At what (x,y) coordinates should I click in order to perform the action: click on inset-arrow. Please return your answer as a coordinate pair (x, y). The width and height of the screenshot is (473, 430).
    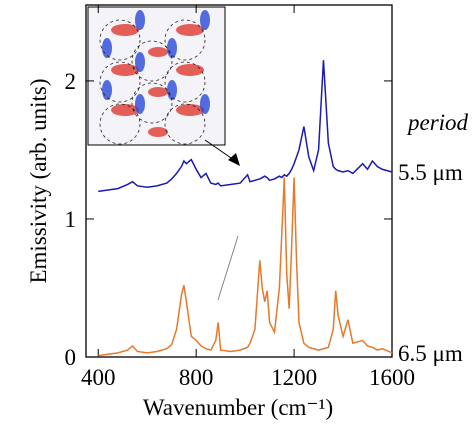
    Looking at the image, I should click on (219, 150).